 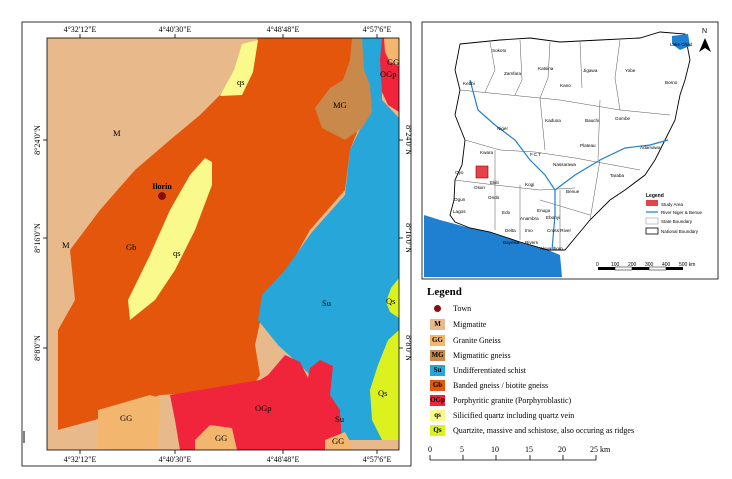 What do you see at coordinates (175, 459) in the screenshot?
I see `bottom-coord-2: 4°40'30"E` at bounding box center [175, 459].